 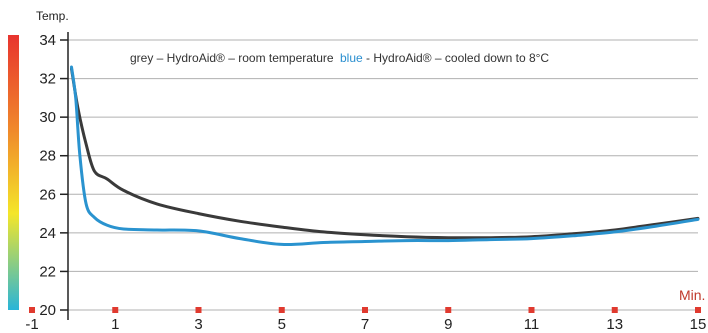 I want to click on legend-grey: grey – HydroAid® – room temperature, so click(x=232, y=58).